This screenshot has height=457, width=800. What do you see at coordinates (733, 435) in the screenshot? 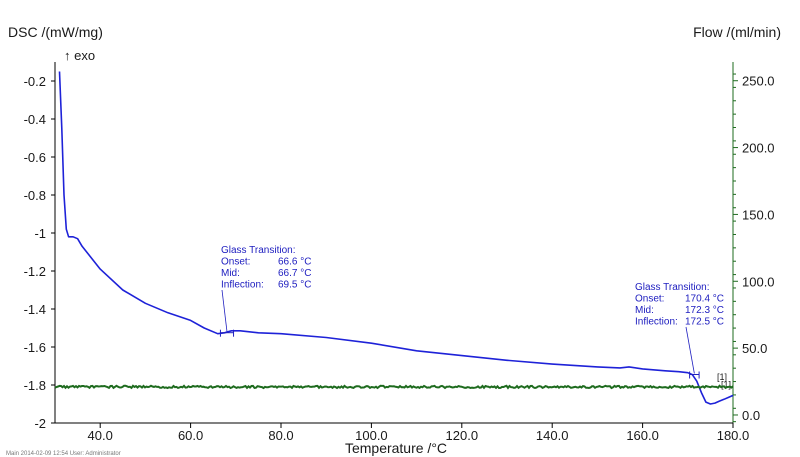
I see `x-tick-label: 180.0` at bounding box center [733, 435].